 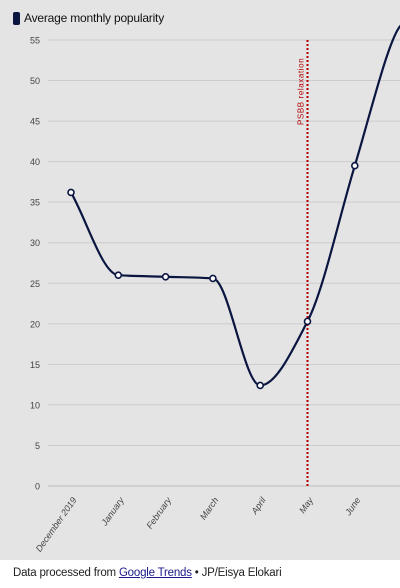 I want to click on x-tick-label: June, so click(x=352, y=506).